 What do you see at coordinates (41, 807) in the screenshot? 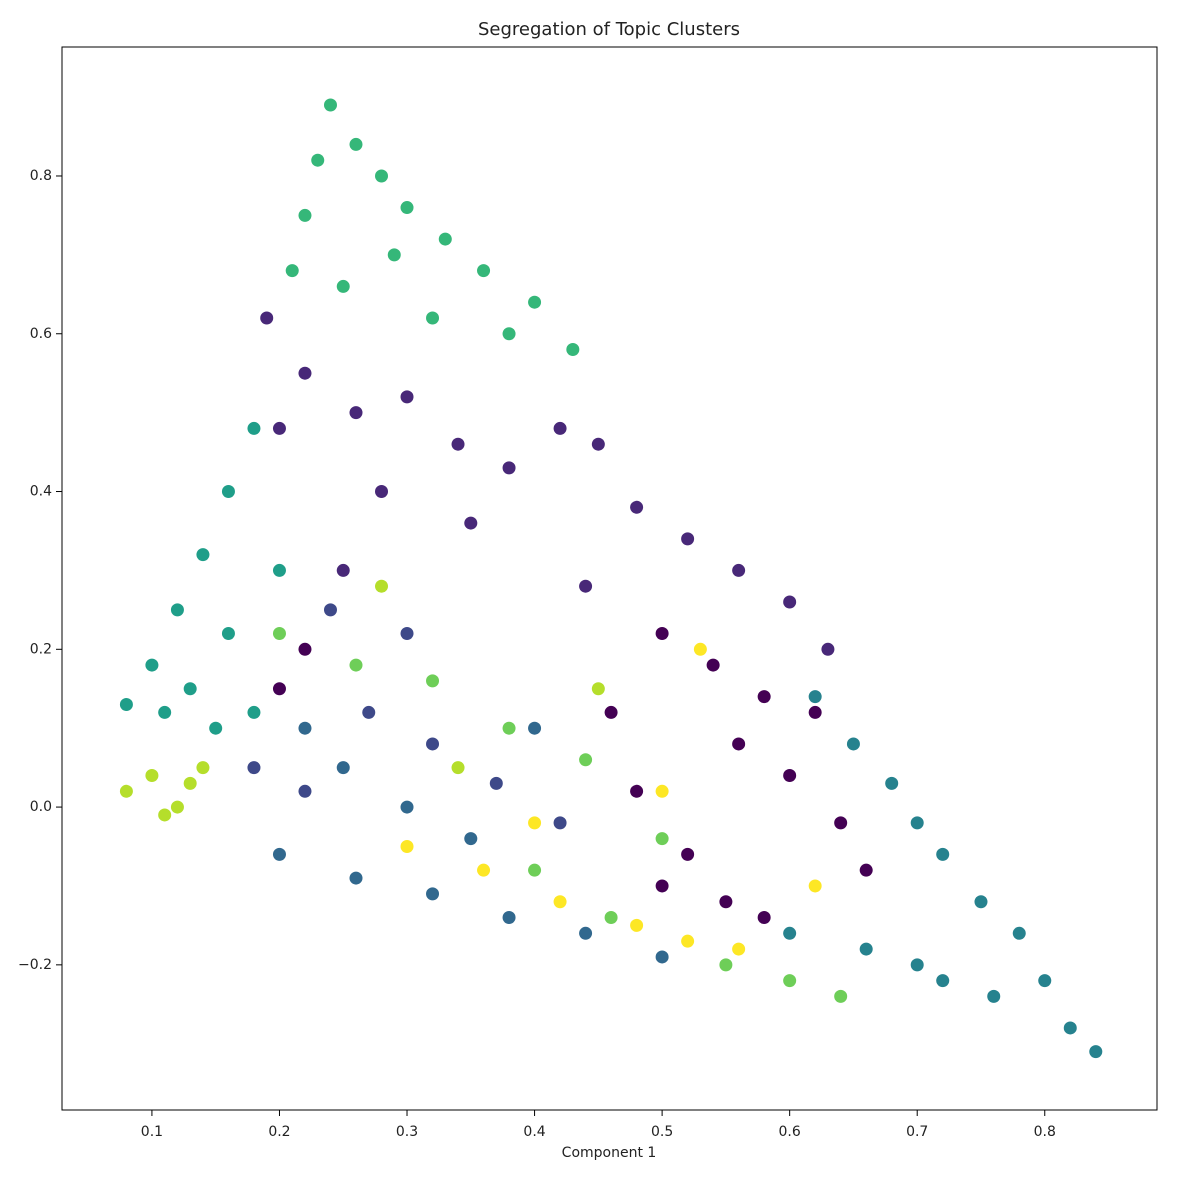
I see `y-tick-label: 0.0` at bounding box center [41, 807].